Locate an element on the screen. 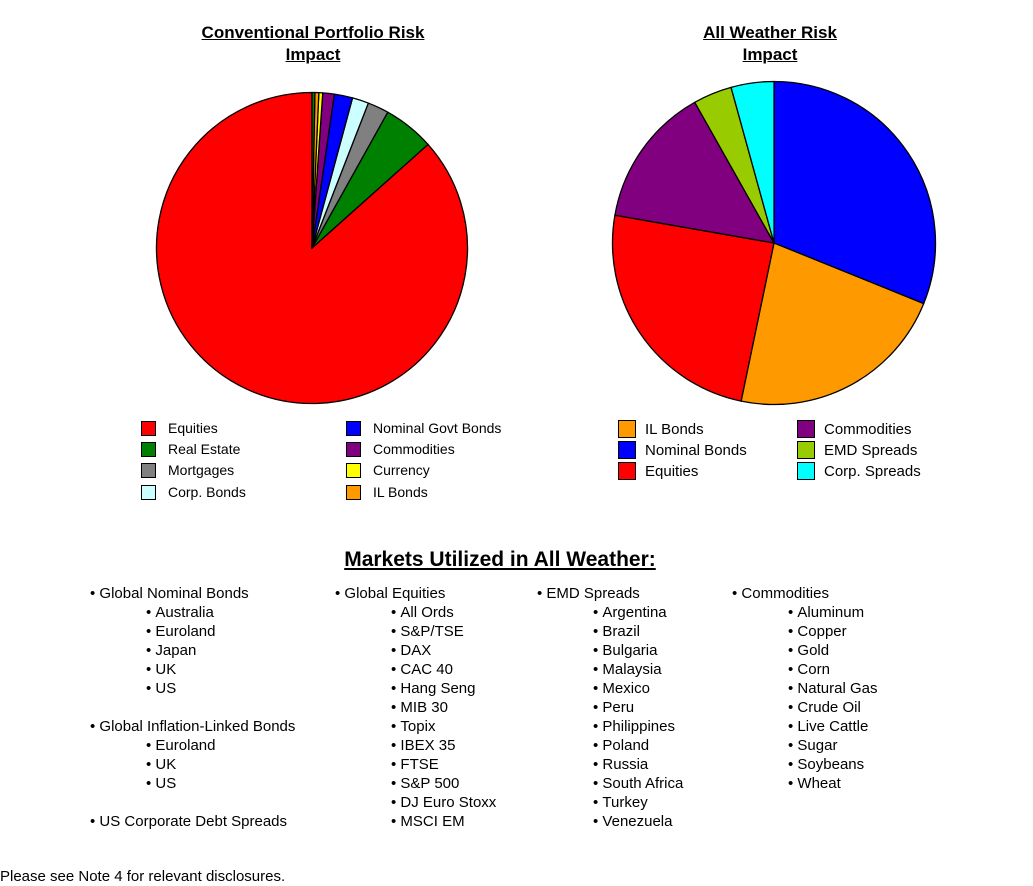 This screenshot has height=886, width=1033. pie-slice-nominal-bonds is located at coordinates (855, 192).